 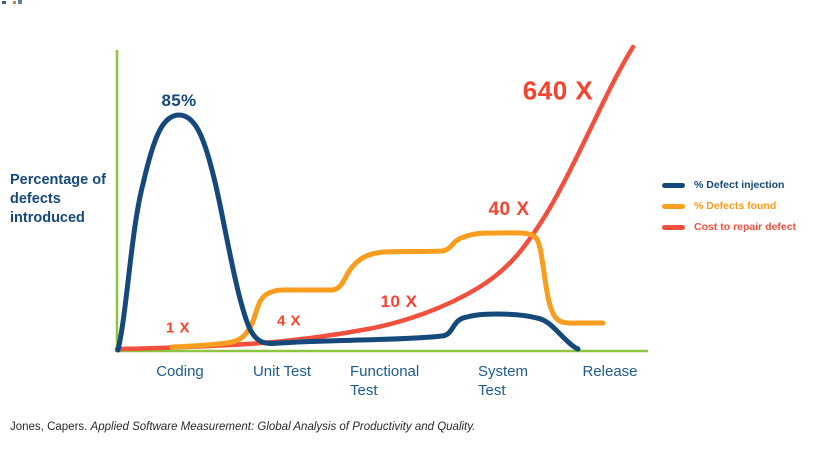 I want to click on cost-to-repair-swatch-icon, so click(x=673, y=227).